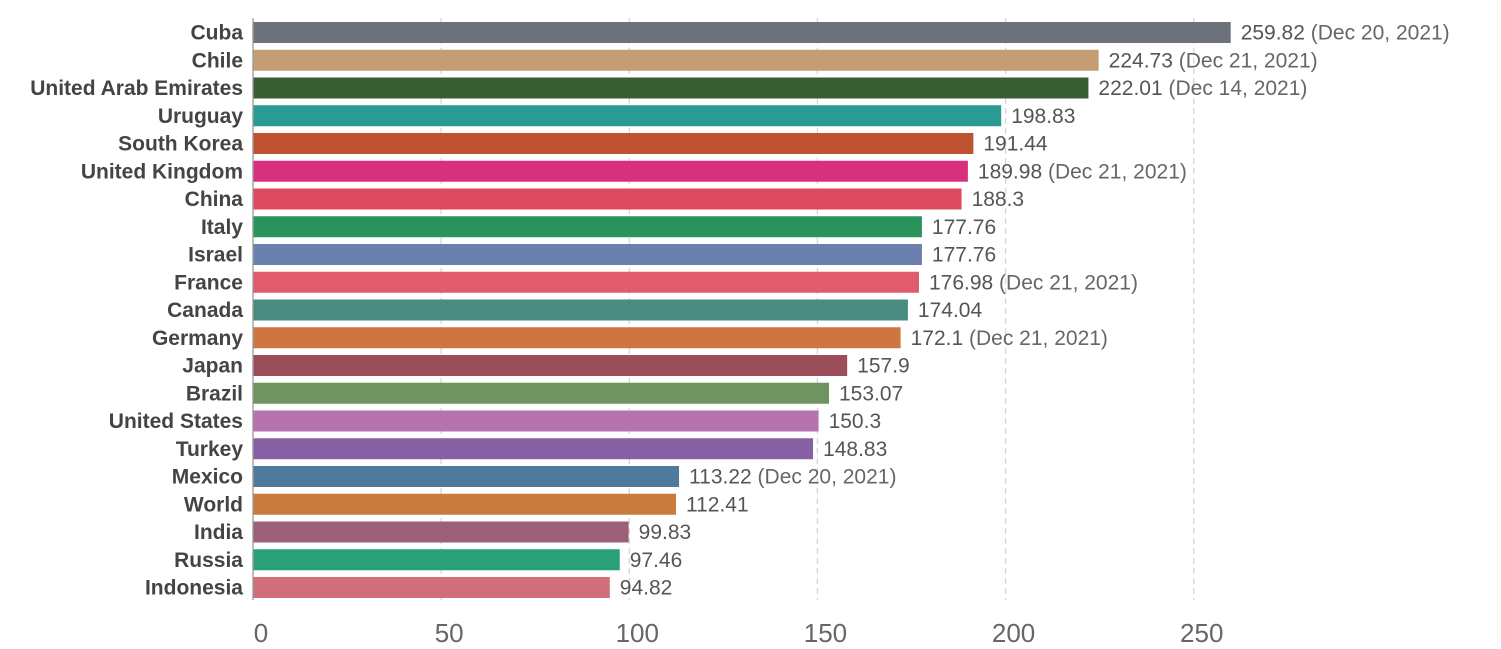 The width and height of the screenshot is (1501, 649). I want to click on value-label-chile: 224.73 (Dec 21, 2021), so click(1213, 60).